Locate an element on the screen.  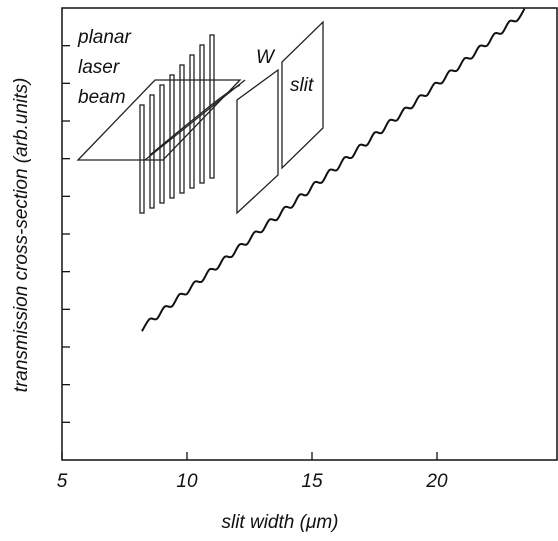
x-tick-label: 5 is located at coordinates (62, 481).